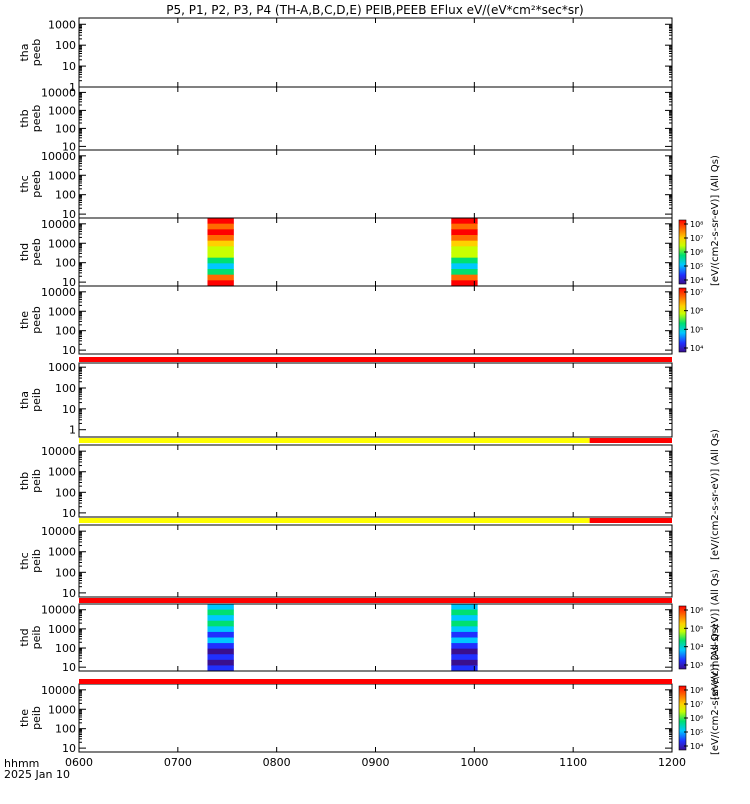 The width and height of the screenshot is (750, 804). Describe the element at coordinates (474, 762) in the screenshot. I see `x-tick-label: 1000` at that location.